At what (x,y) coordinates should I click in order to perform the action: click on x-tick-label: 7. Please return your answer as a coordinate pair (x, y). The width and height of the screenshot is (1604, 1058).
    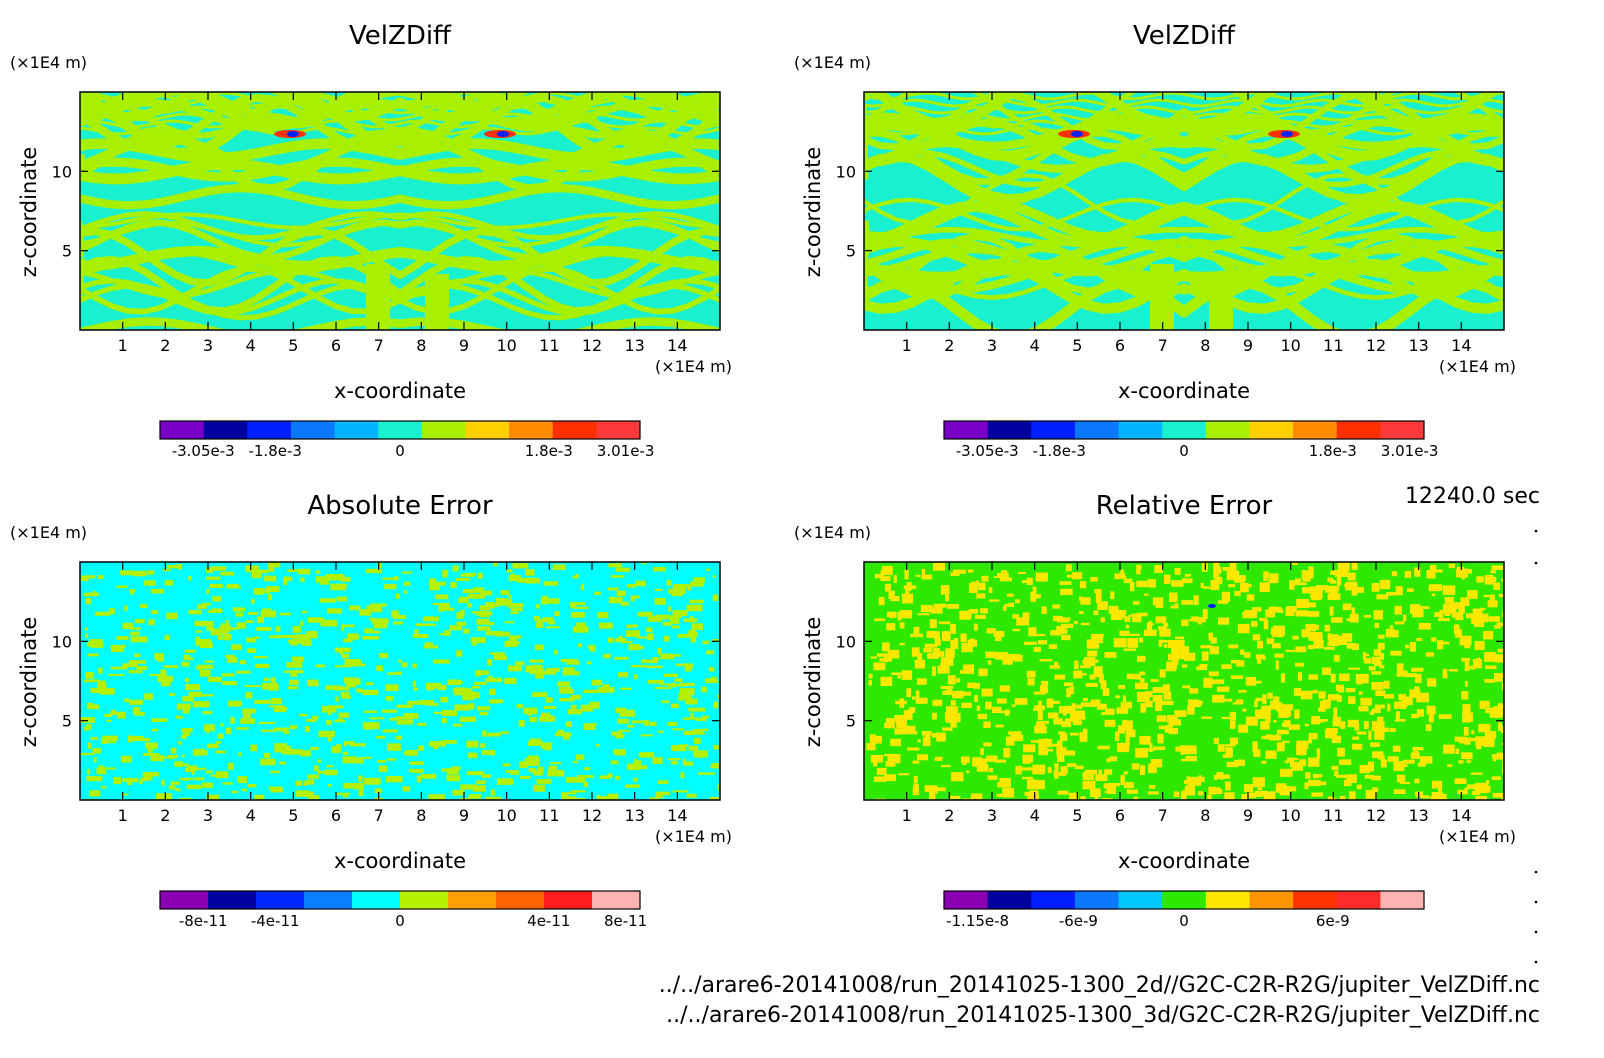
    Looking at the image, I should click on (1163, 345).